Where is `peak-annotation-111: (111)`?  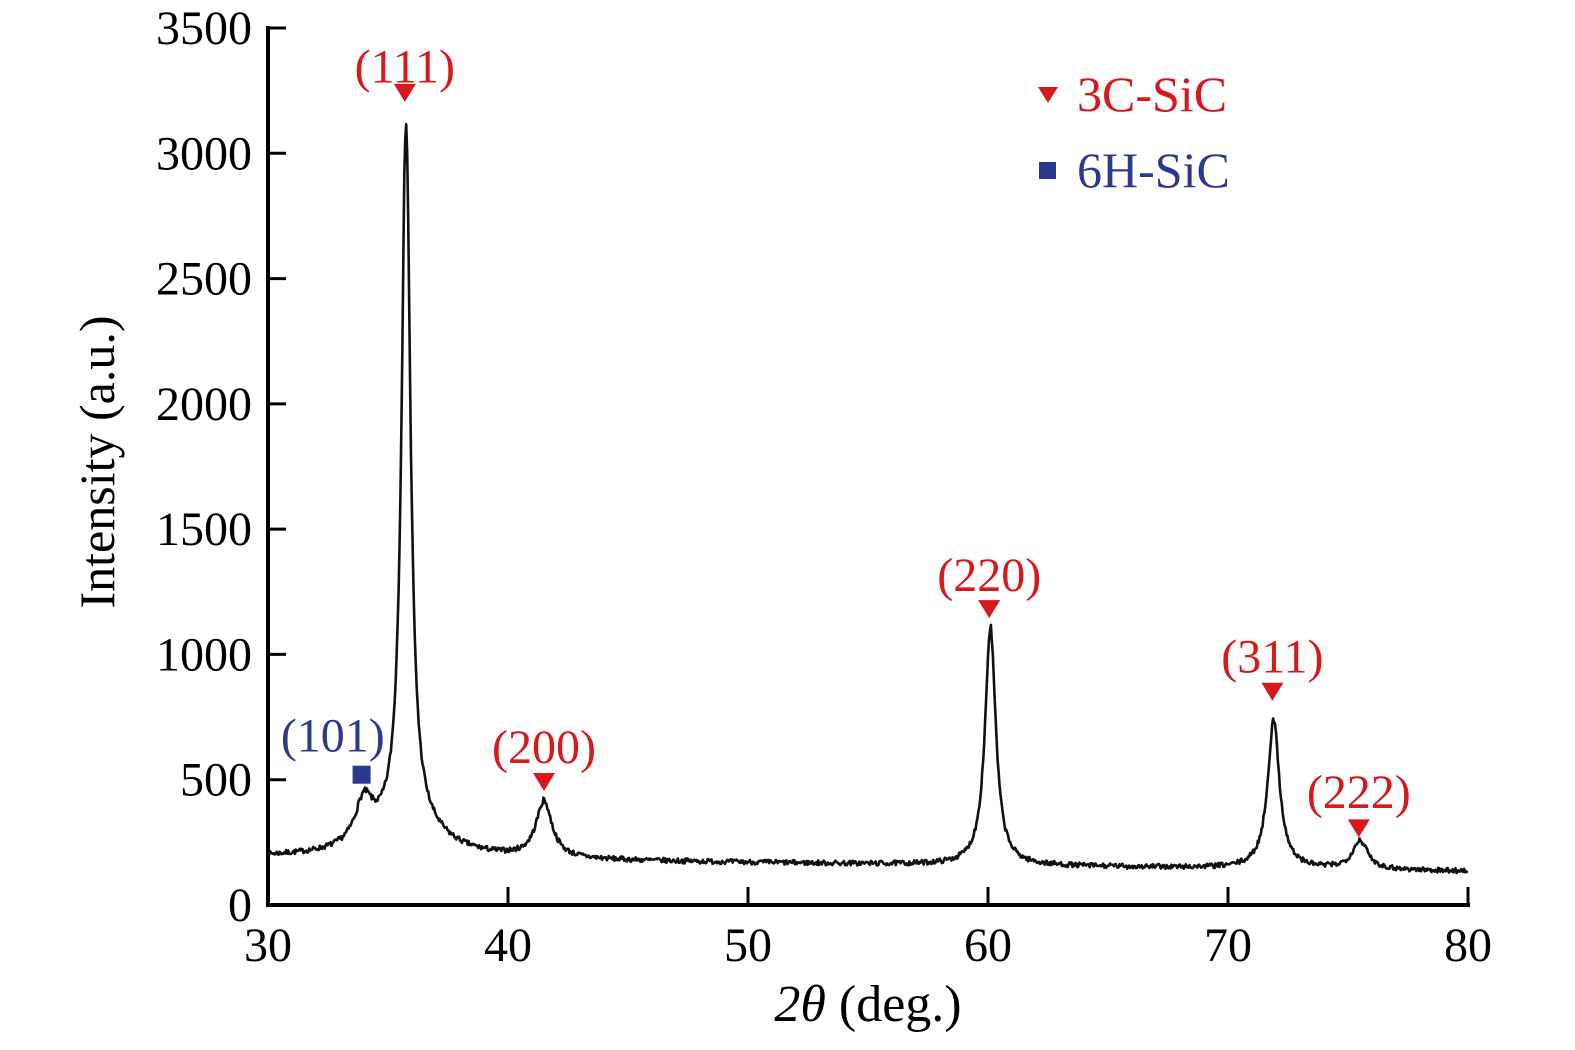
peak-annotation-111: (111) is located at coordinates (405, 71).